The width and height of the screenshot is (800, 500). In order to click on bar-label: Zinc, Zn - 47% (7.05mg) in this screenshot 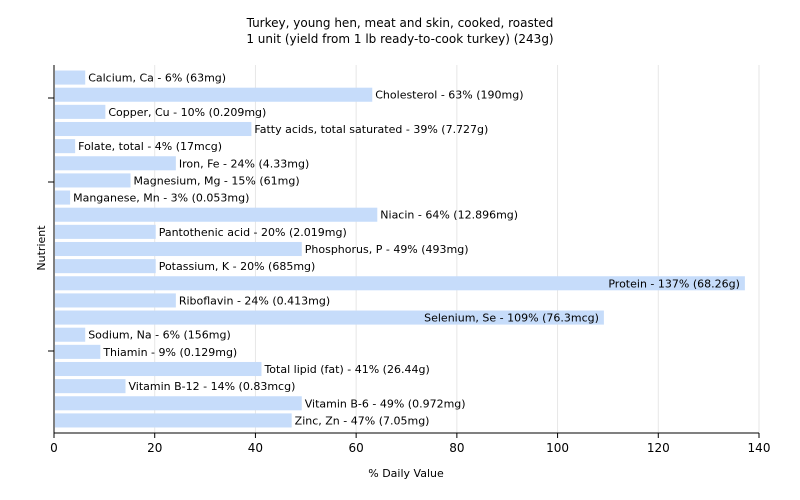, I will do `click(362, 420)`.